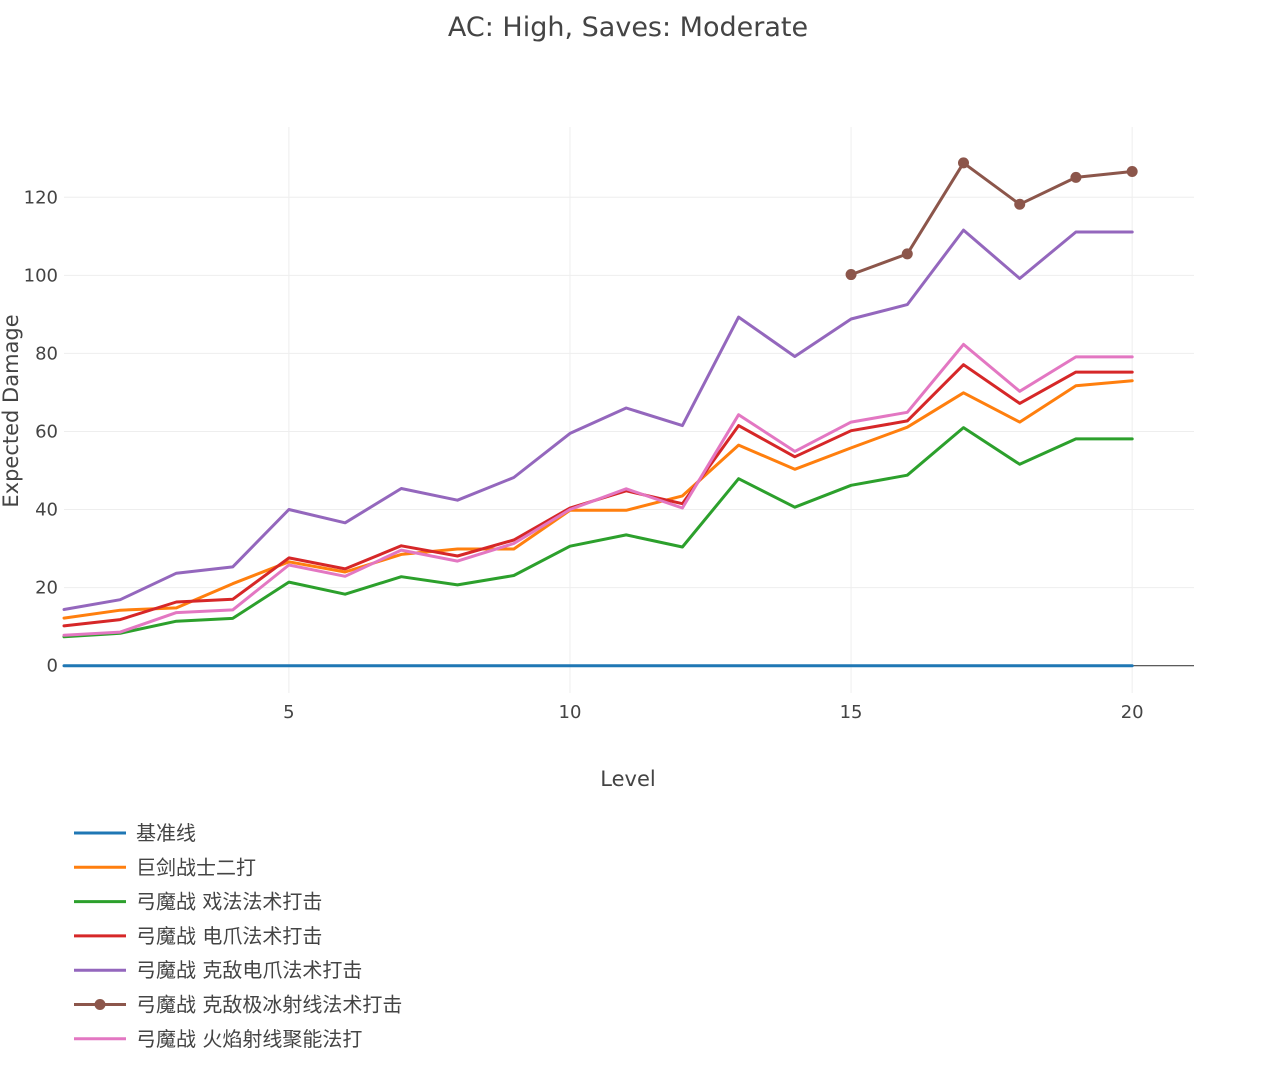 This screenshot has width=1270, height=1066. I want to click on legend-marker, so click(100, 1004).